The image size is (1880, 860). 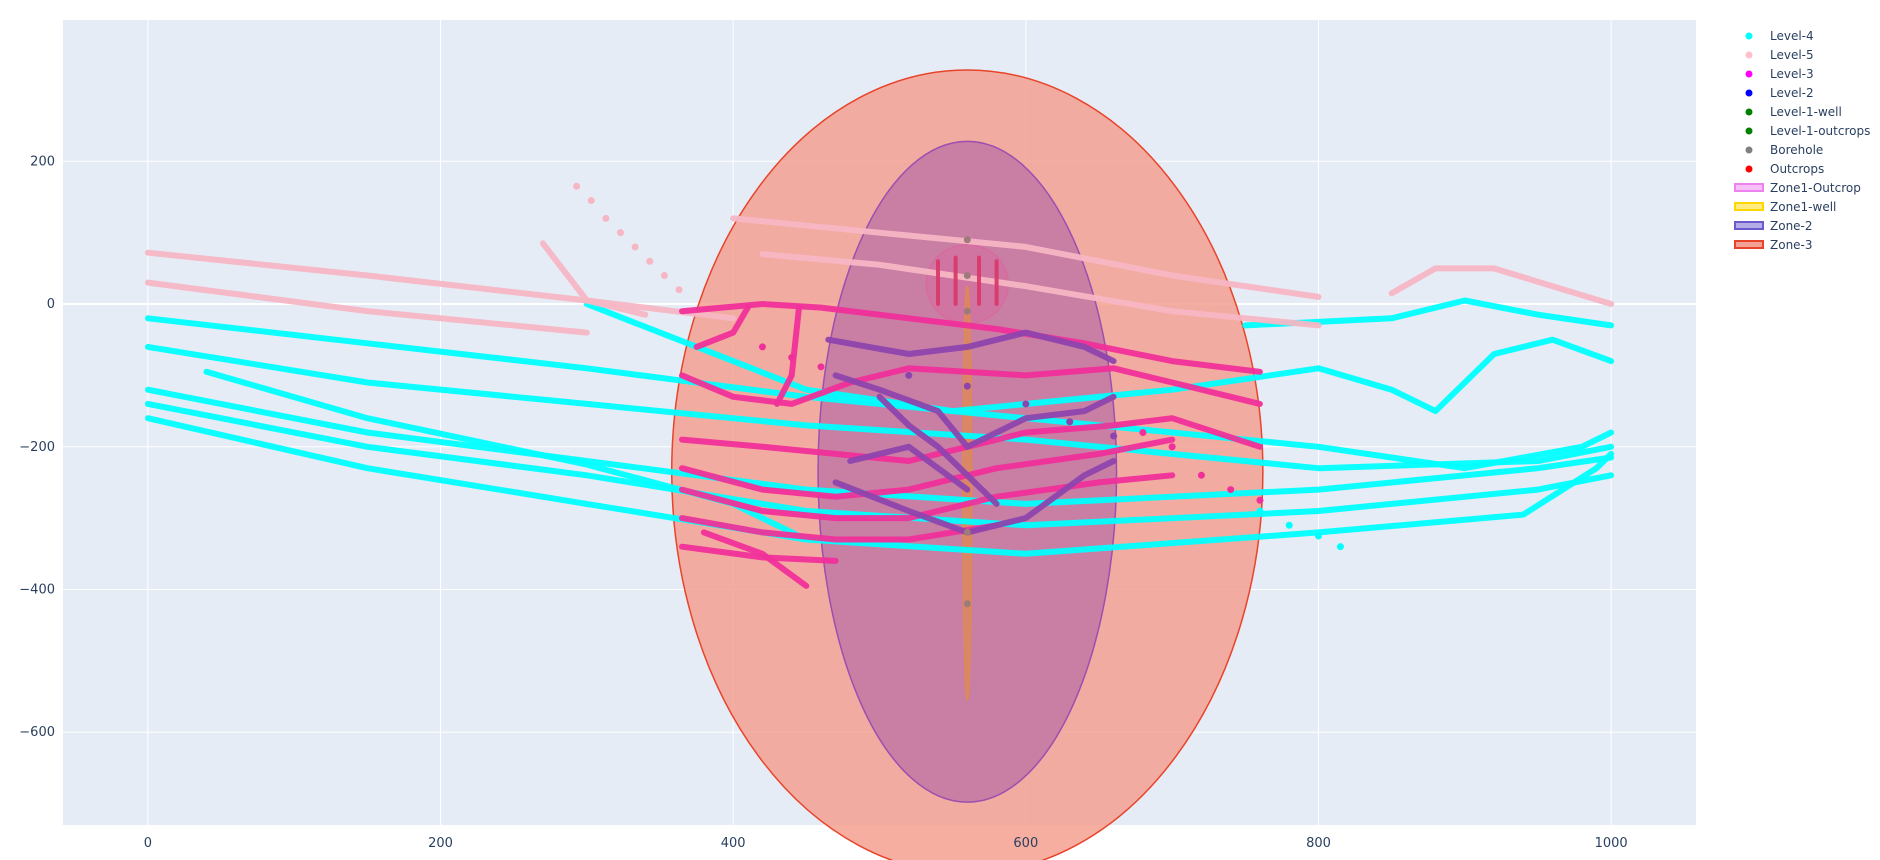 I want to click on legend-item-level-4: Level-4, so click(x=1779, y=36).